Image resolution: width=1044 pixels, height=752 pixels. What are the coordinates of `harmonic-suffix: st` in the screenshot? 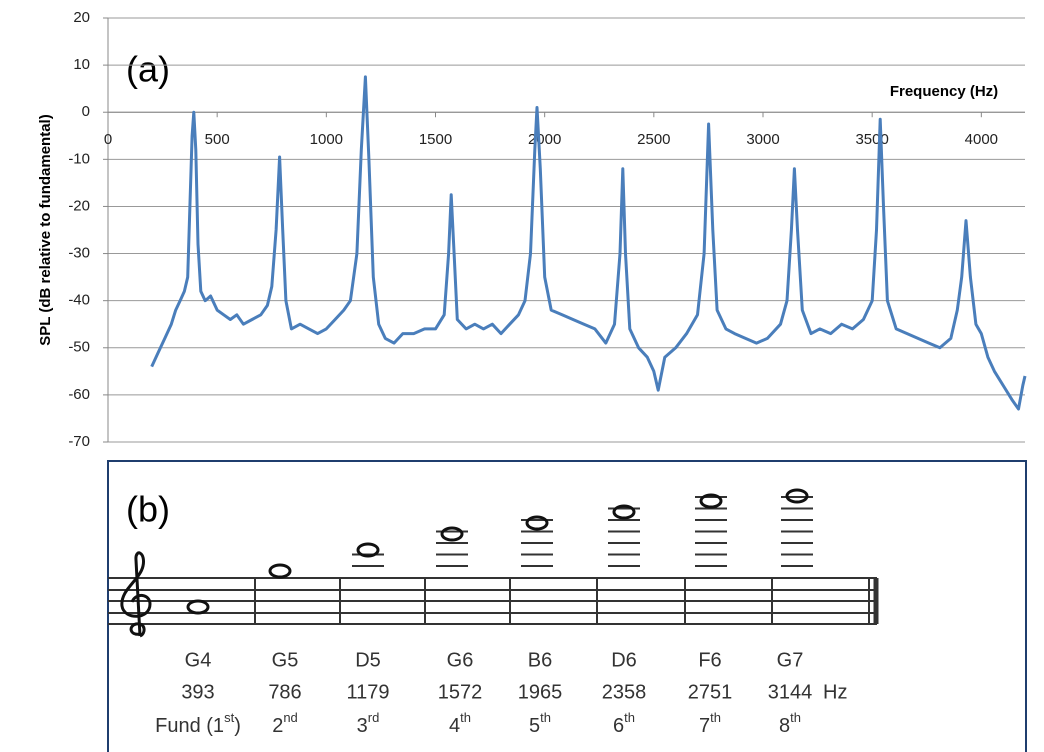 It's located at (229, 717).